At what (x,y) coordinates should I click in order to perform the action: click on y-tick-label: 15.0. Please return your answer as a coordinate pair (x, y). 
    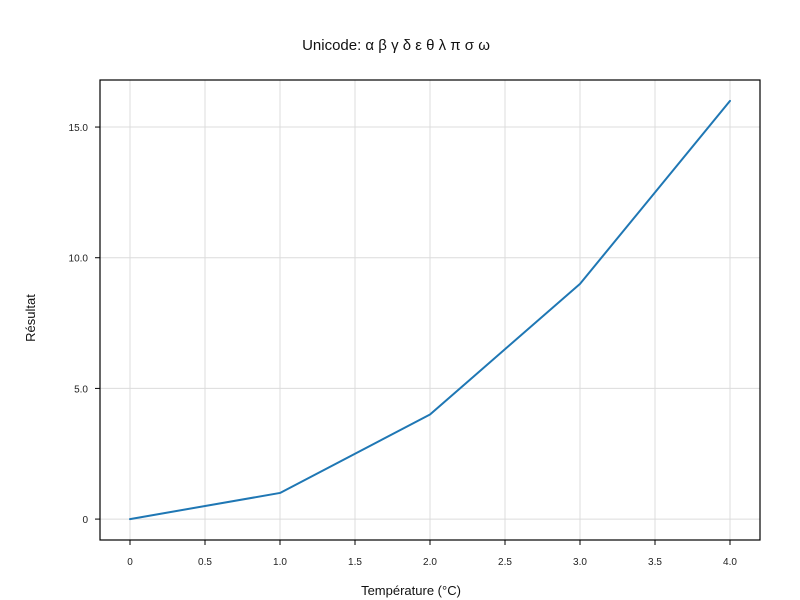
    Looking at the image, I should click on (79, 128).